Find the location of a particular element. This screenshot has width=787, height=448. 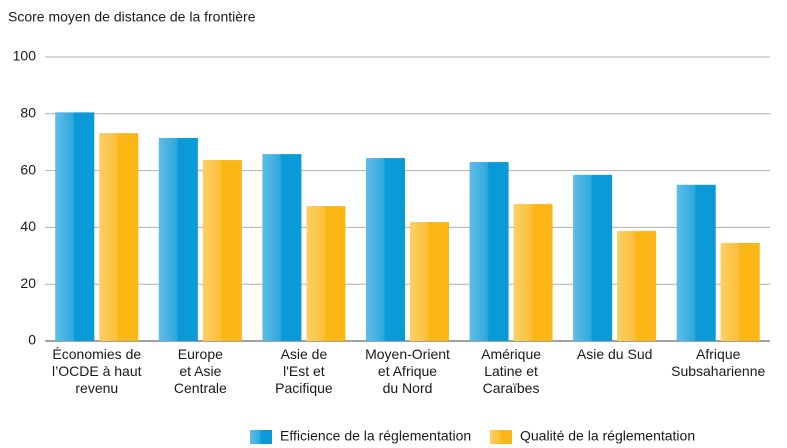

x-tick-label-line: l'Est et is located at coordinates (304, 371).